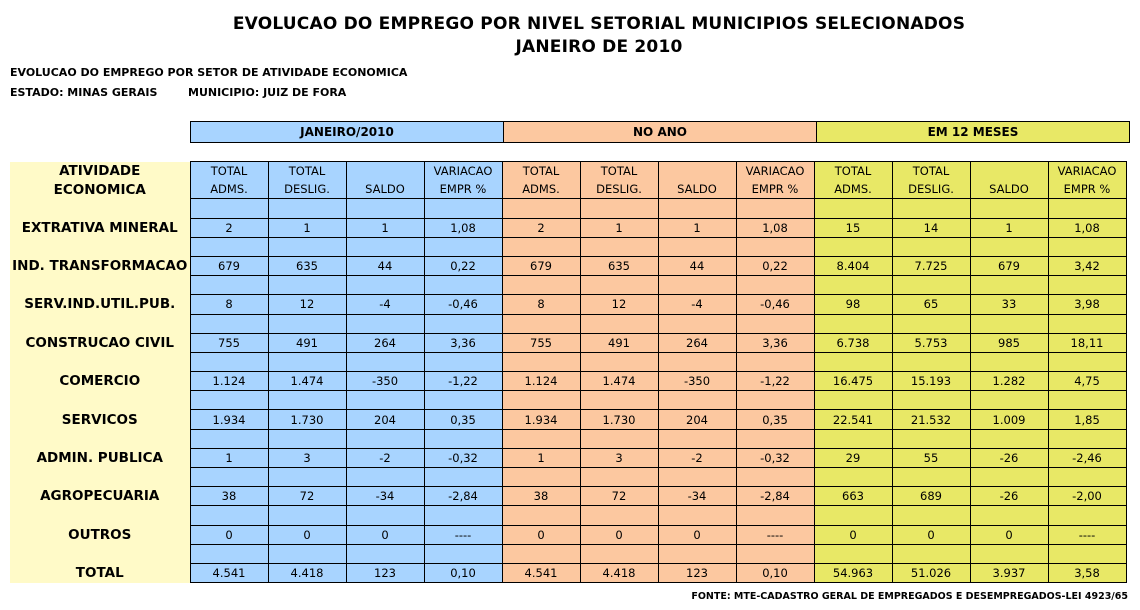 This screenshot has height=610, width=1140. What do you see at coordinates (1087, 342) in the screenshot?
I see `table-cell: 18,11` at bounding box center [1087, 342].